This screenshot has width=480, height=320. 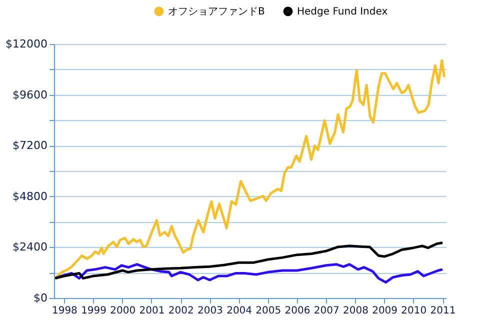 What do you see at coordinates (210, 311) in the screenshot?
I see `x-tick-label: 2003` at bounding box center [210, 311].